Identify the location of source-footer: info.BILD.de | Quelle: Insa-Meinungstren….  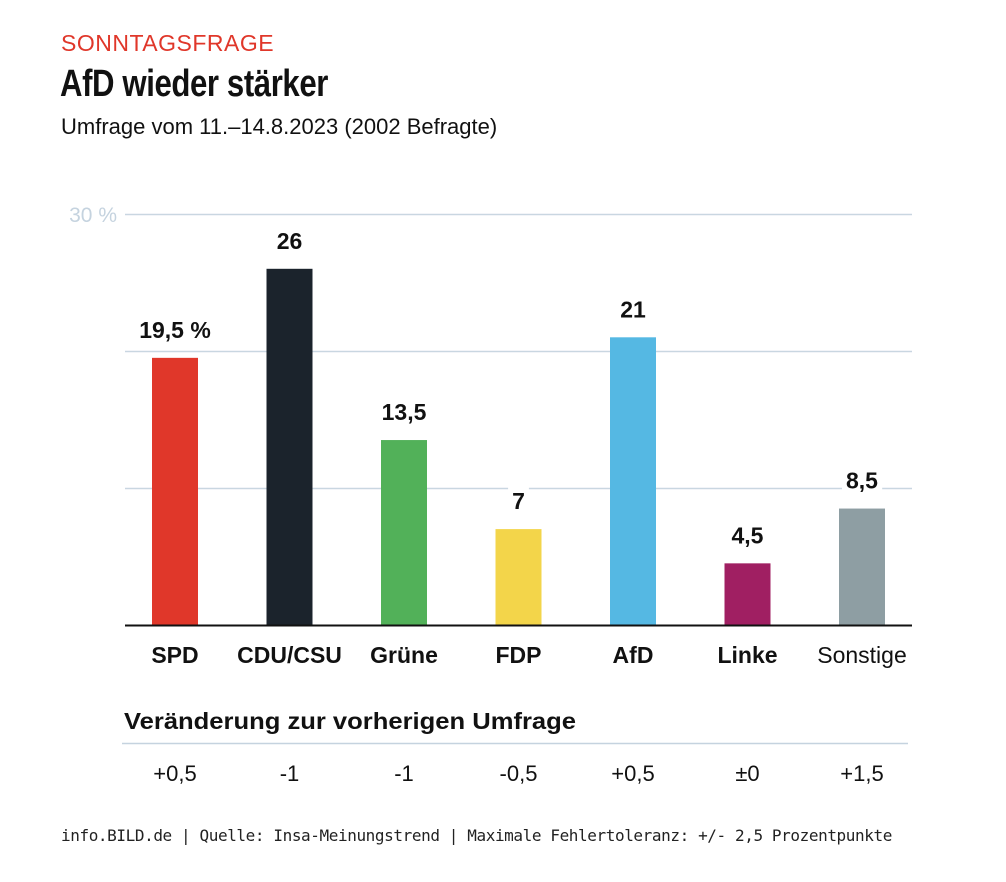
(476, 835).